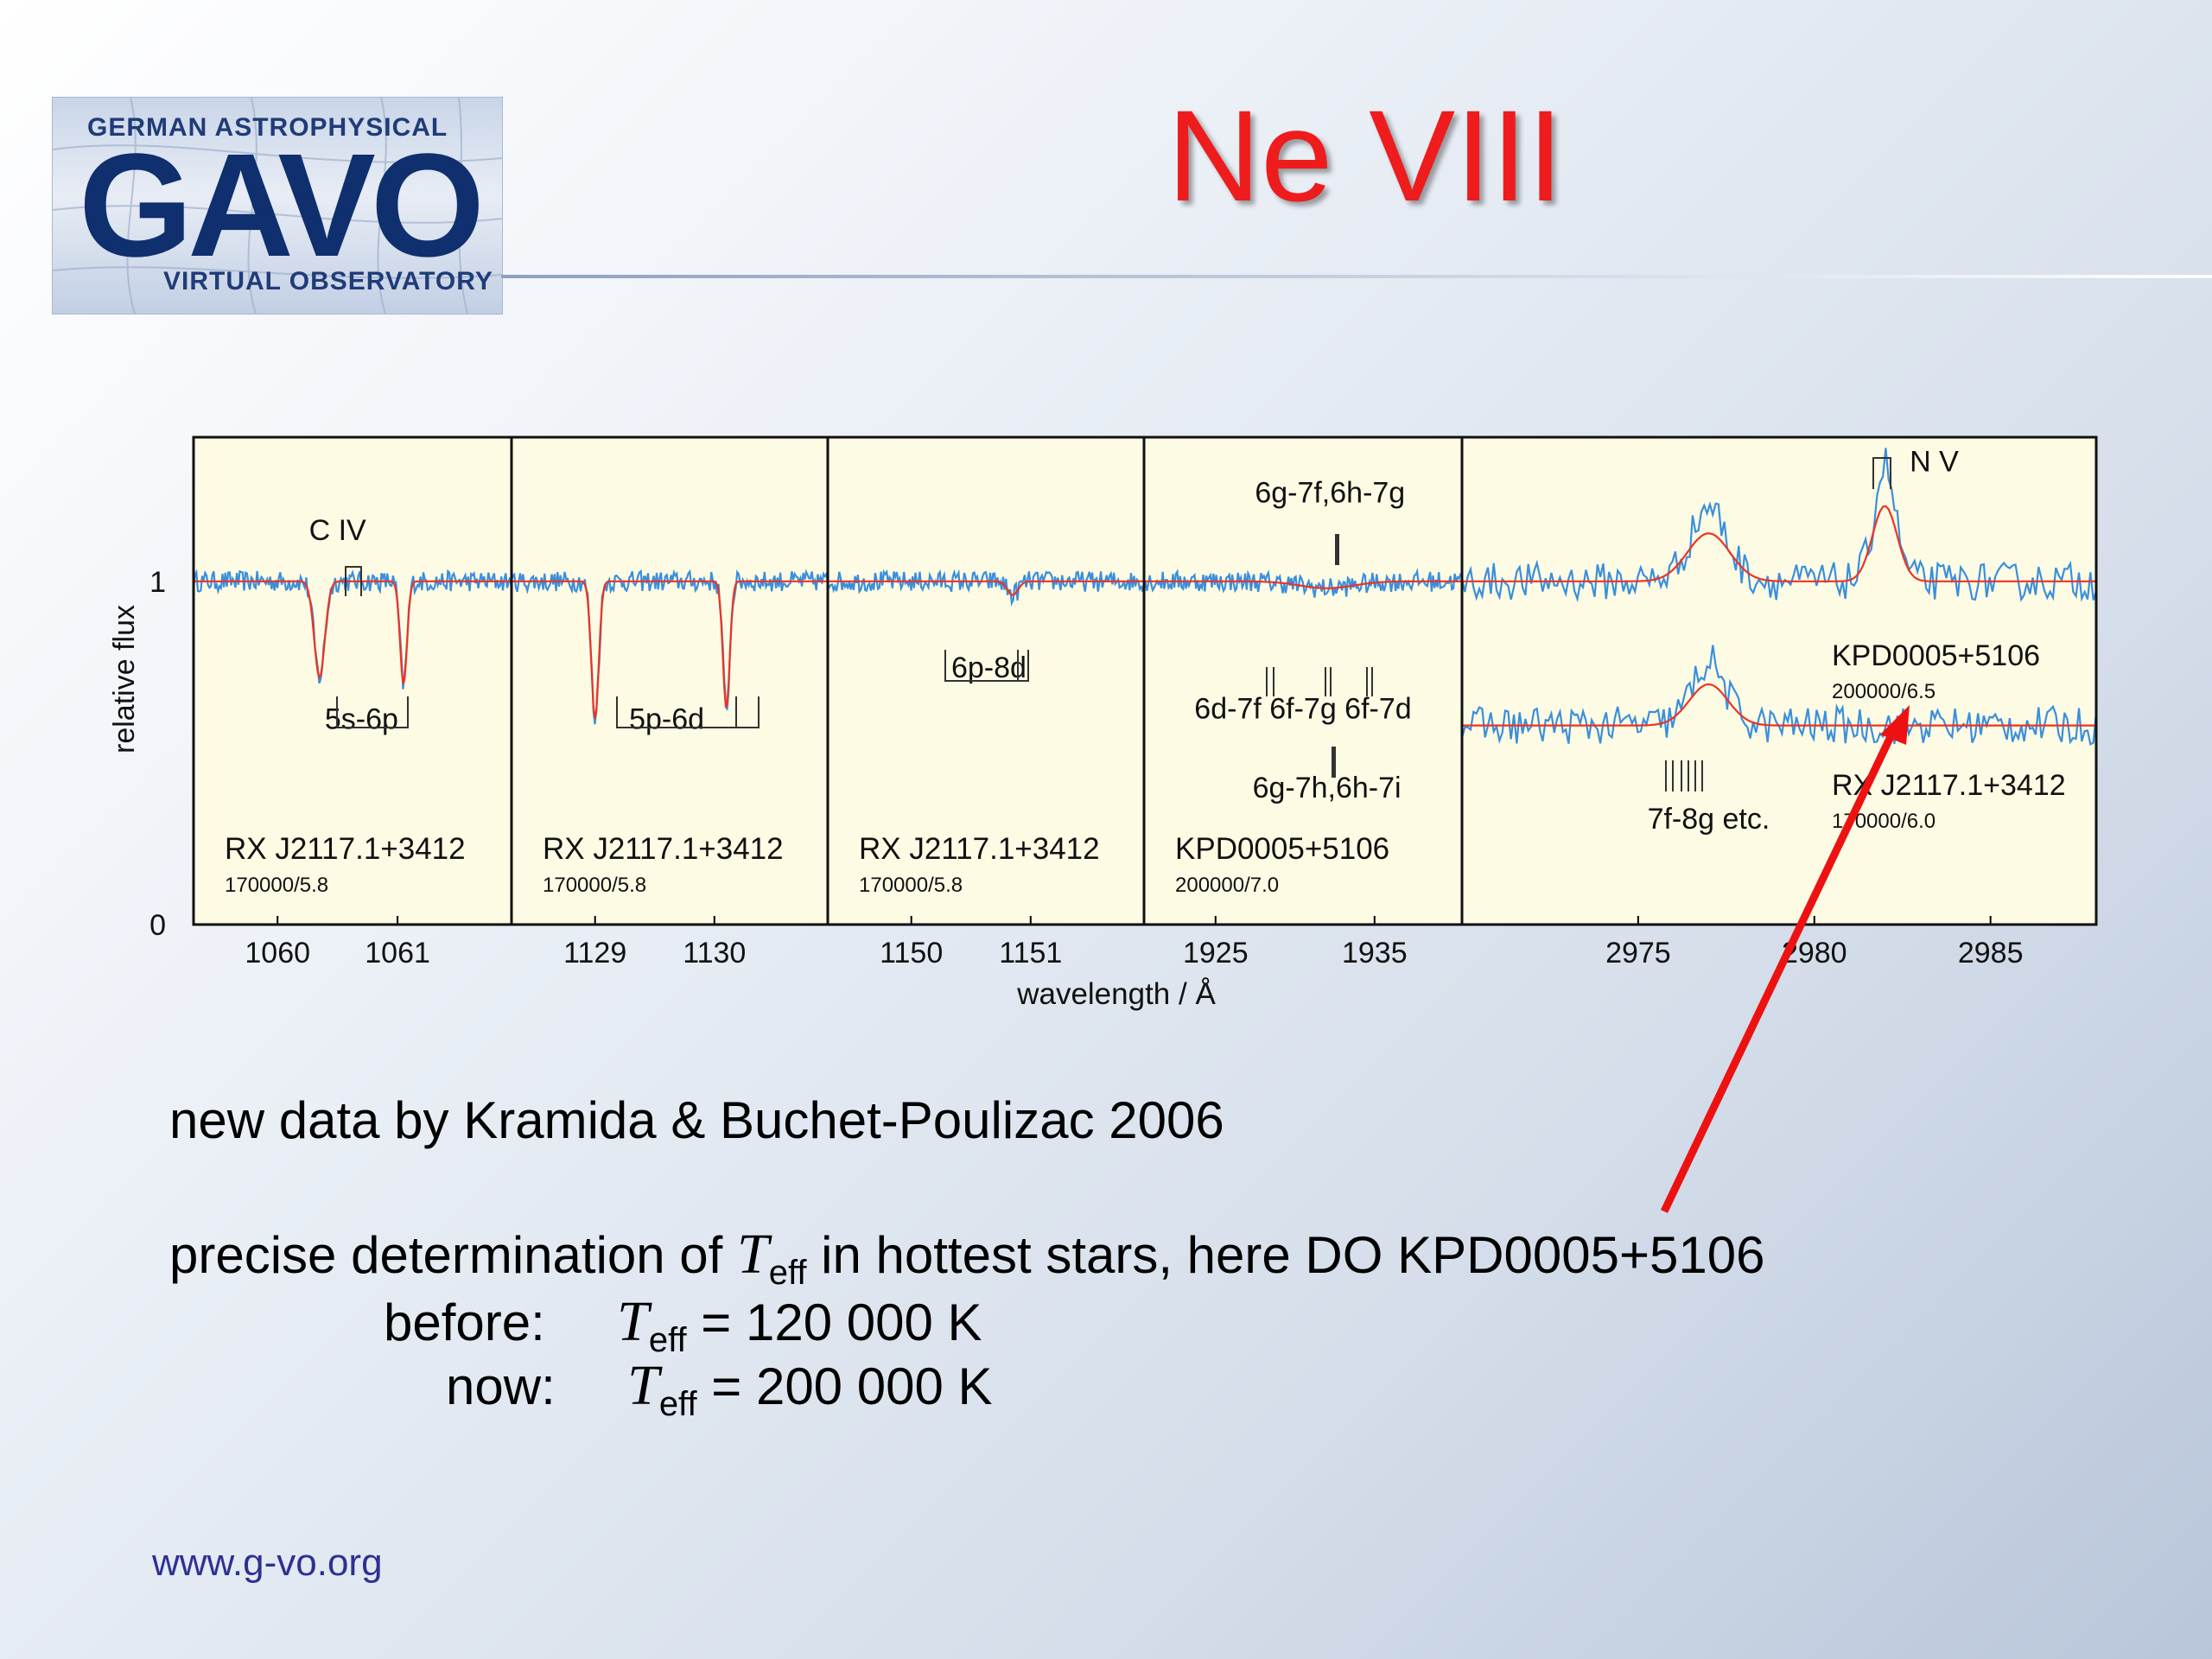 The image size is (2212, 1659). I want to click on teff-symbol-now: T, so click(643, 1385).